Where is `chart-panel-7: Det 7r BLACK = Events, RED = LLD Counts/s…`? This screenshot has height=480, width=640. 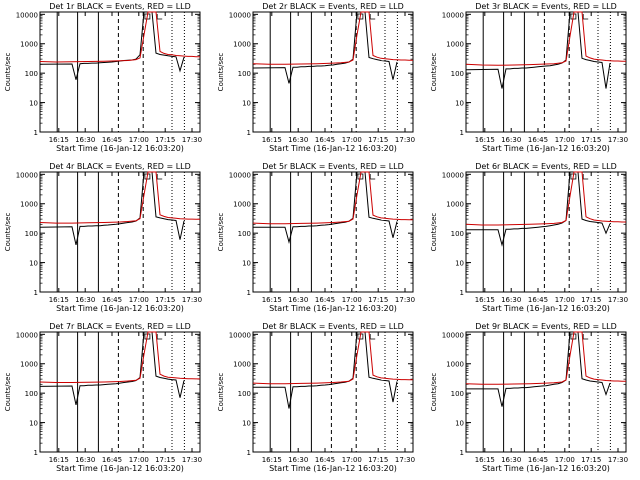 chart-panel-7: Det 7r BLACK = Events, RED = LLD Counts/s… is located at coordinates (103, 397).